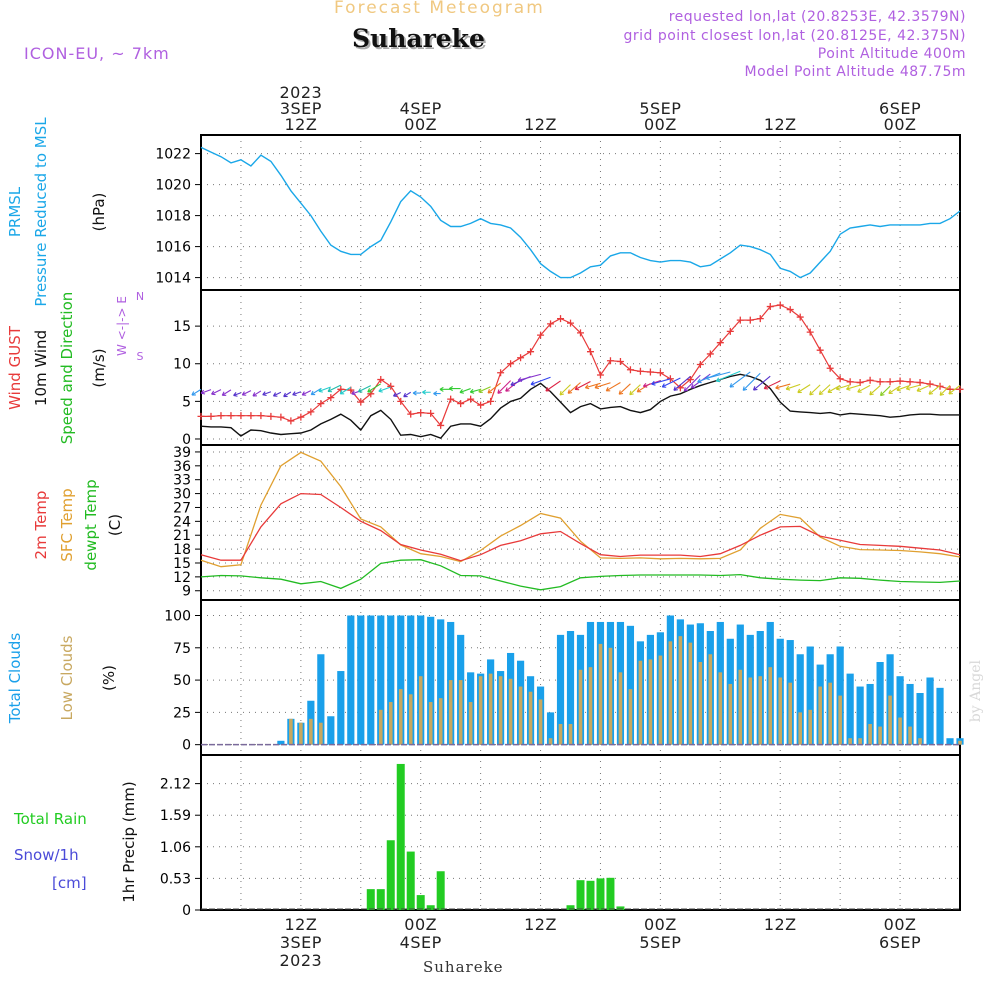 This screenshot has height=1000, width=1000. I want to click on compass-north: N, so click(140, 296).